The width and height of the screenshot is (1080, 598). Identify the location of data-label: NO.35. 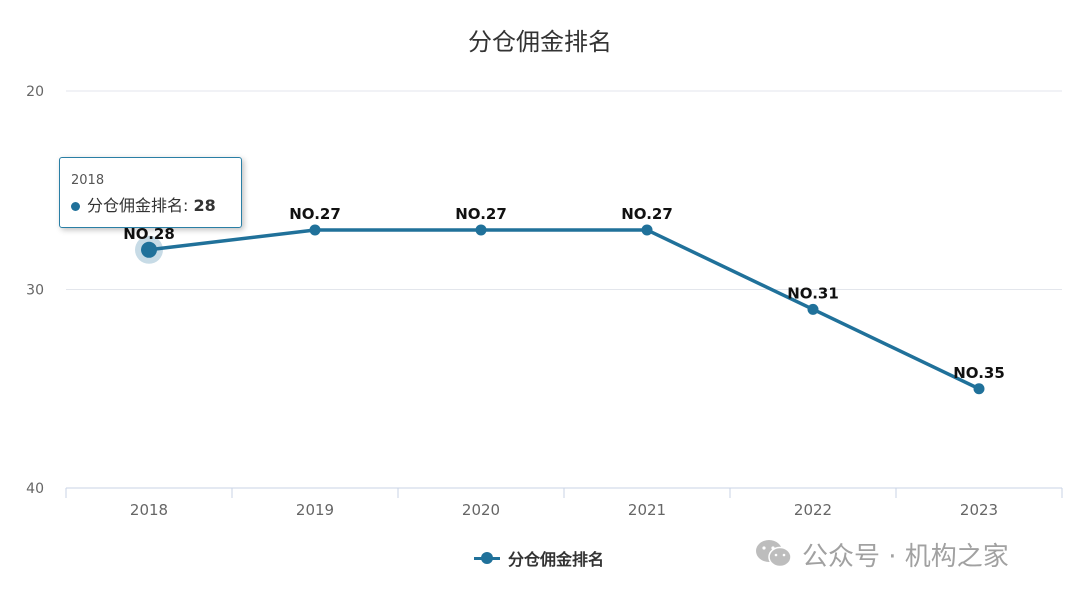
(979, 373).